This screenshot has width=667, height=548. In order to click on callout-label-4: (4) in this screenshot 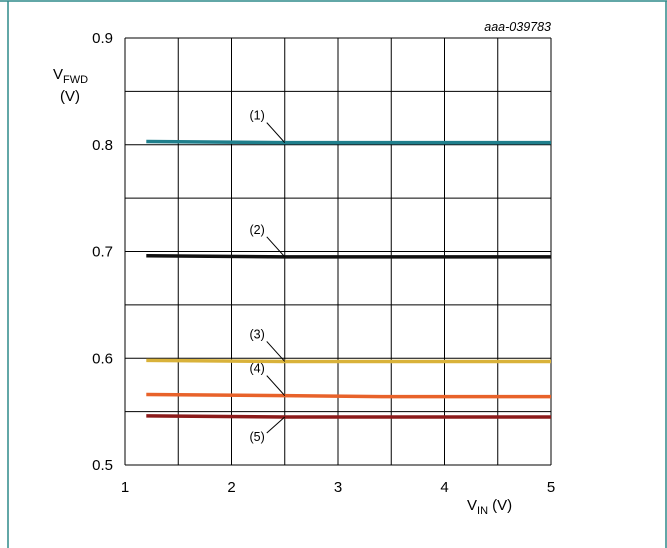, I will do `click(256, 369)`.